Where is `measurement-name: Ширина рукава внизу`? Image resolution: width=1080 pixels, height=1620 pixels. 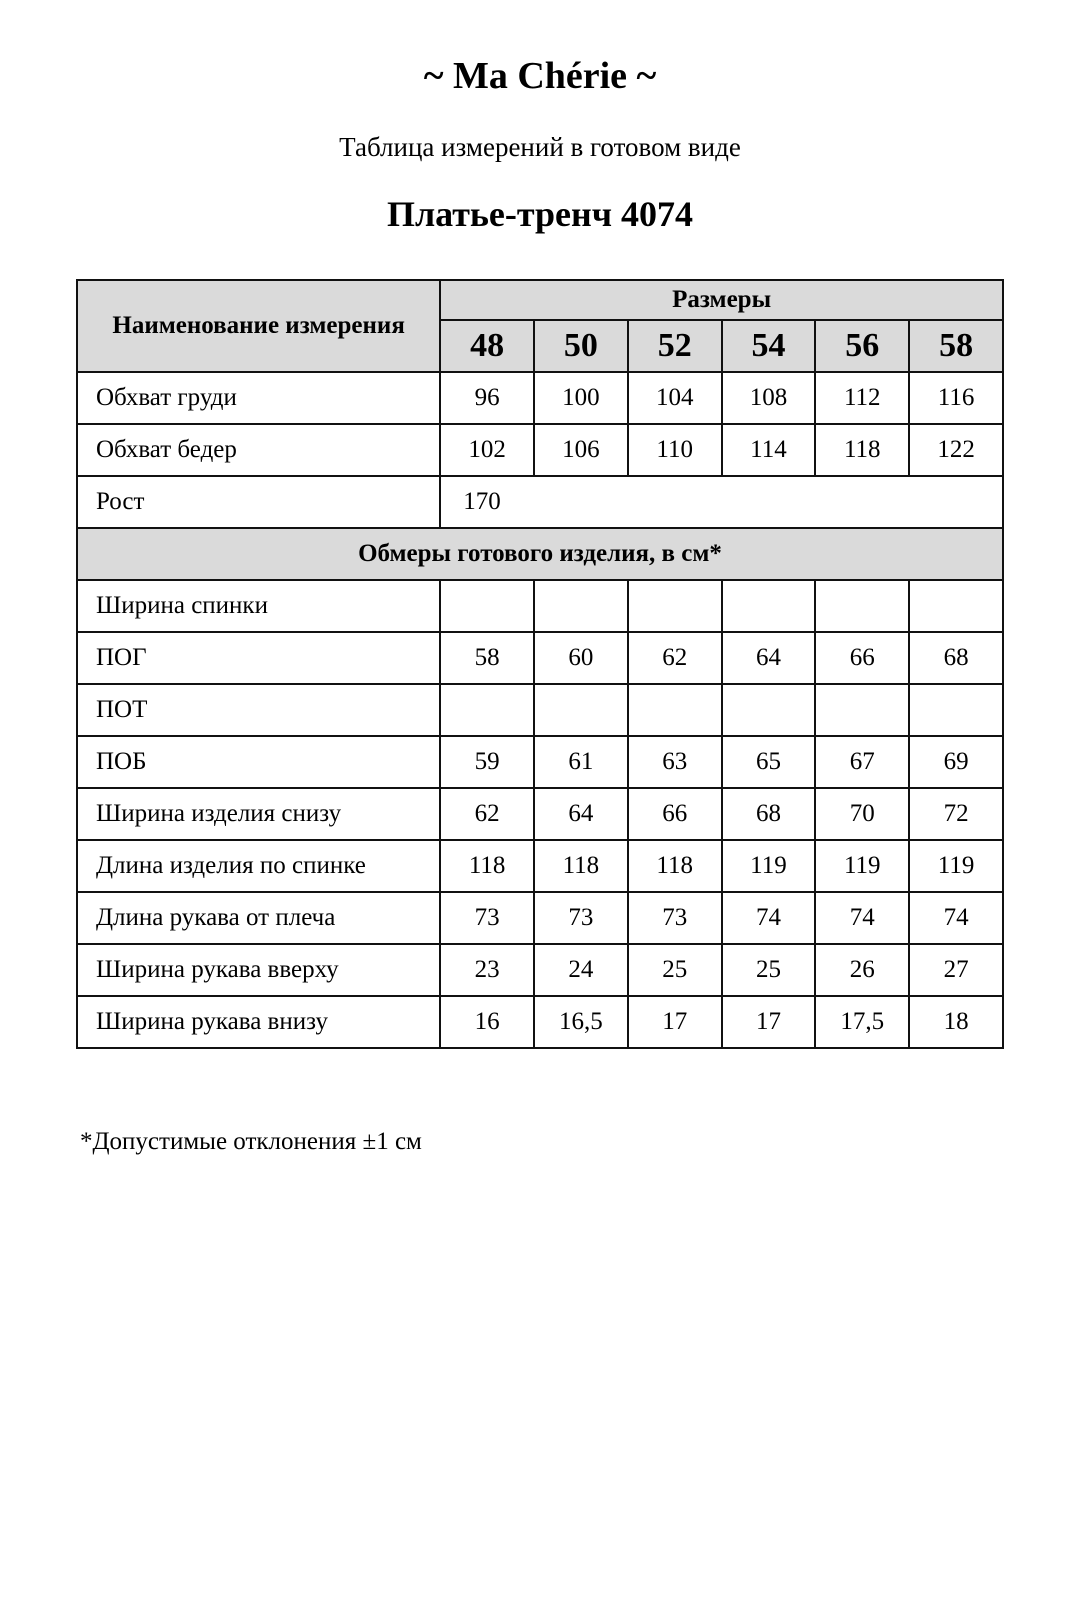 measurement-name: Ширина рукава внизу is located at coordinates (258, 1022).